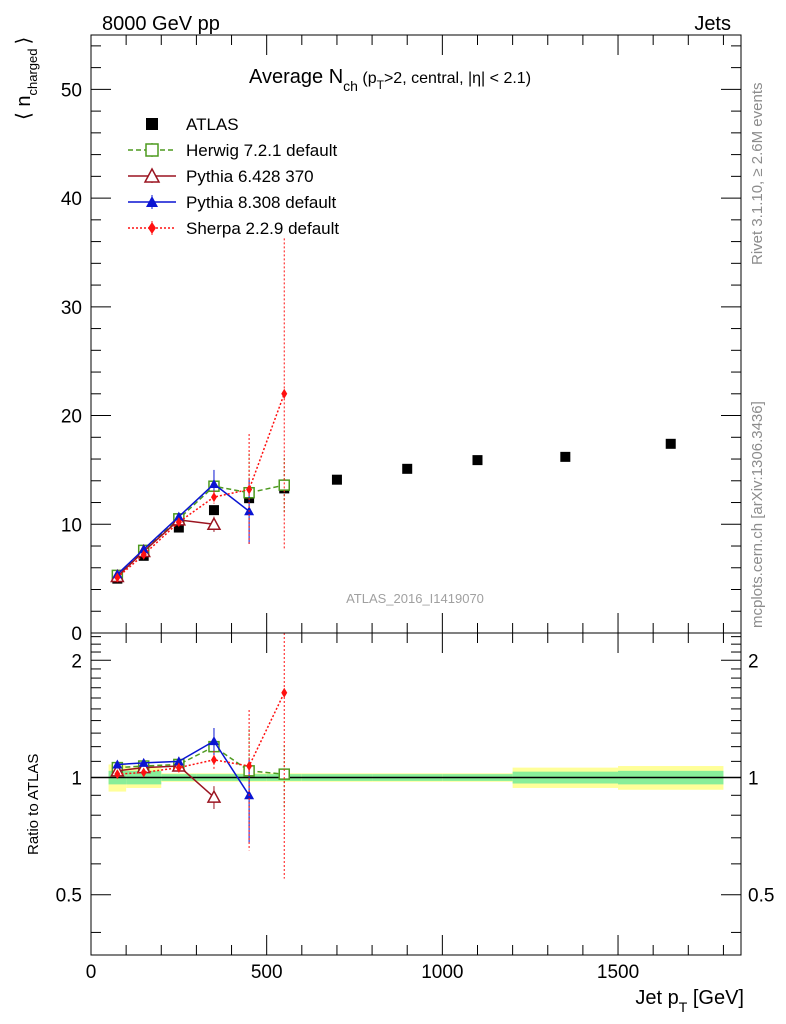  What do you see at coordinates (166, 781) in the screenshot?
I see `series-2-ratio-line` at bounding box center [166, 781].